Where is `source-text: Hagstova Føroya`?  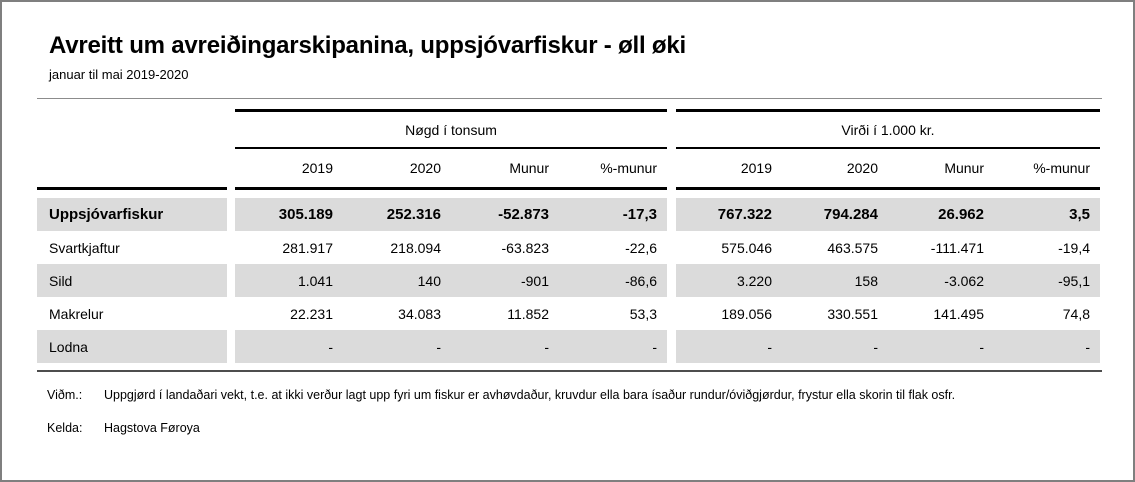 source-text: Hagstova Føroya is located at coordinates (152, 428).